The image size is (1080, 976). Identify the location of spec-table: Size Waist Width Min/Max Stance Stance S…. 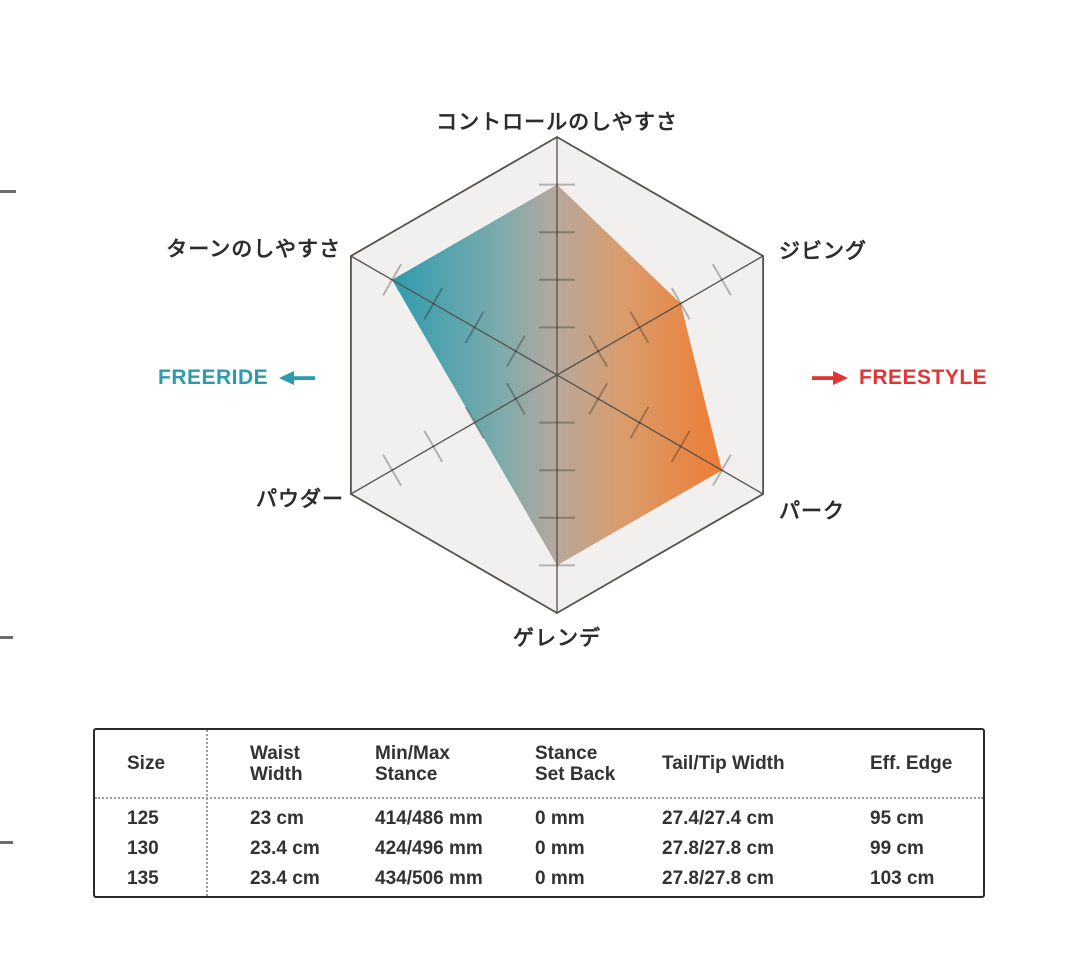
(539, 813).